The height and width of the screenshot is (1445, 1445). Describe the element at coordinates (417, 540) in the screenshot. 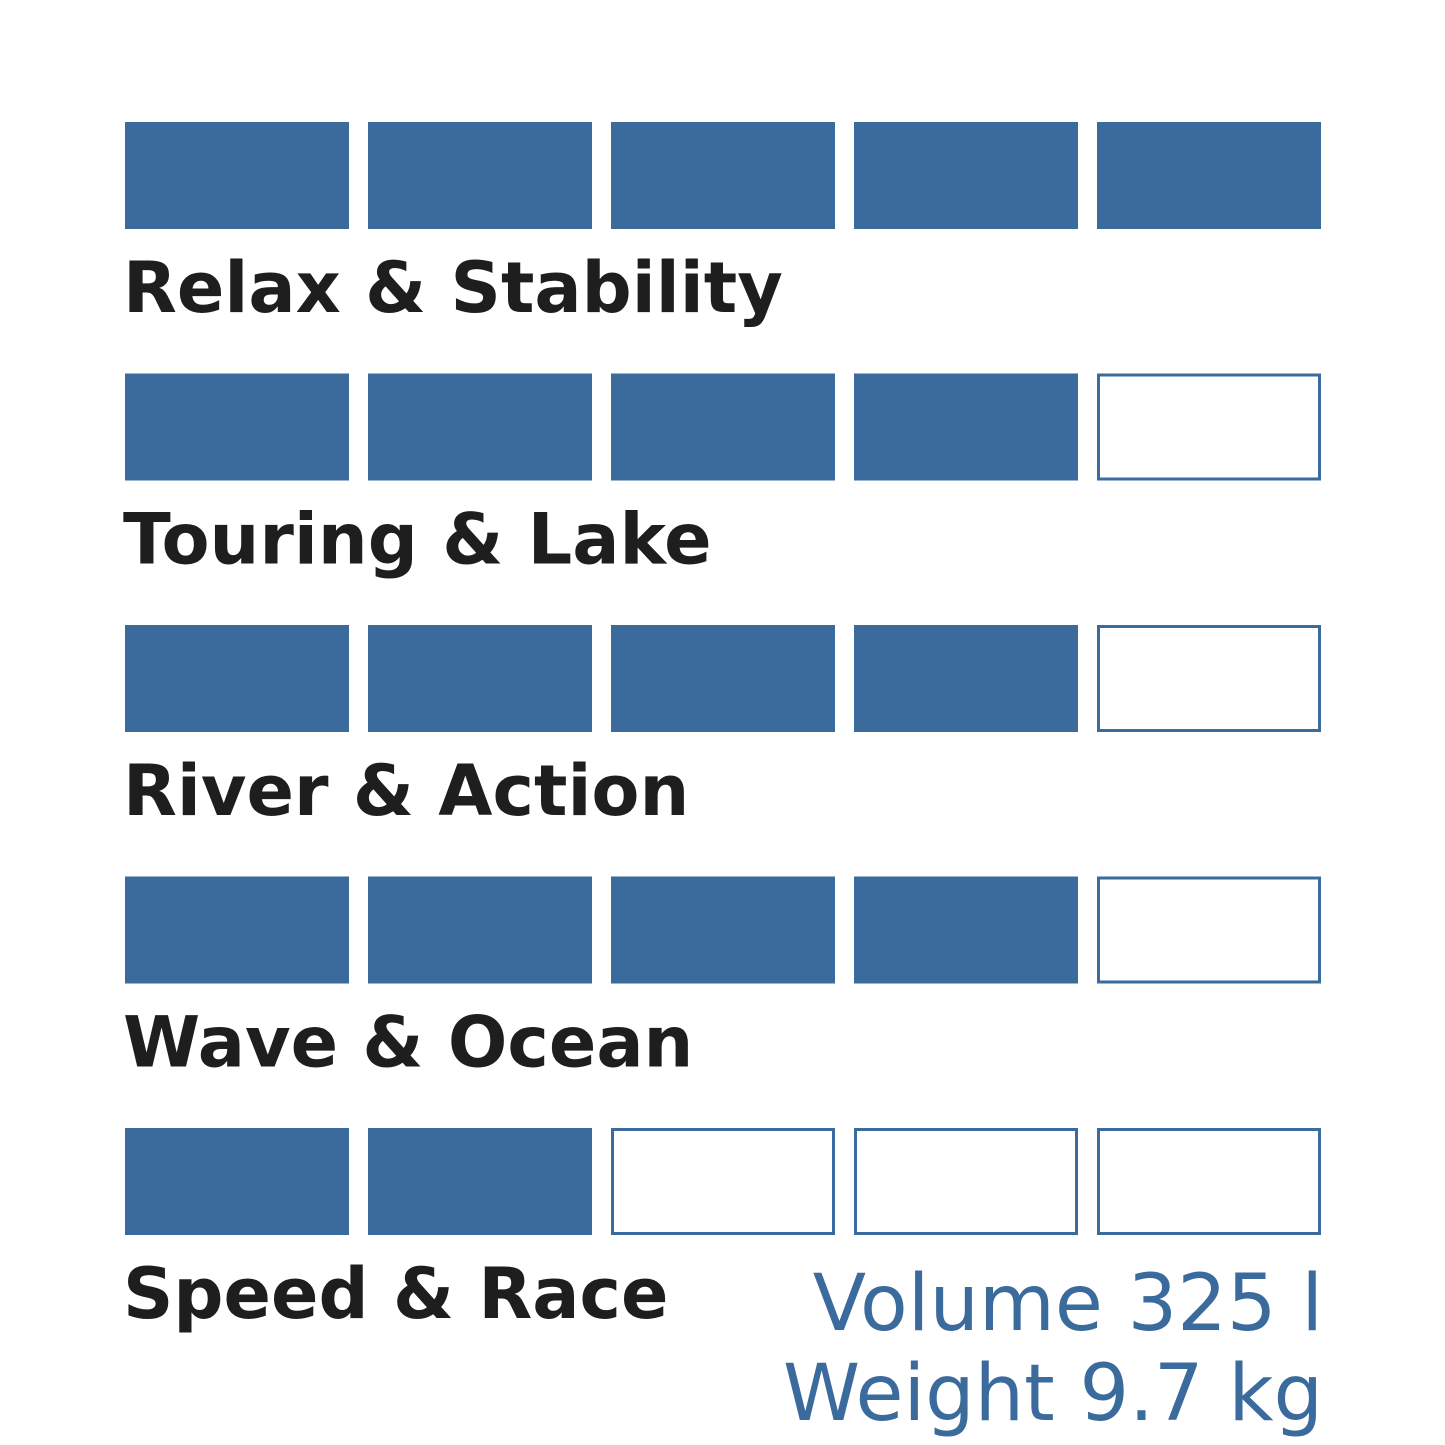

I see `rating-label: Touring & Lake` at that location.